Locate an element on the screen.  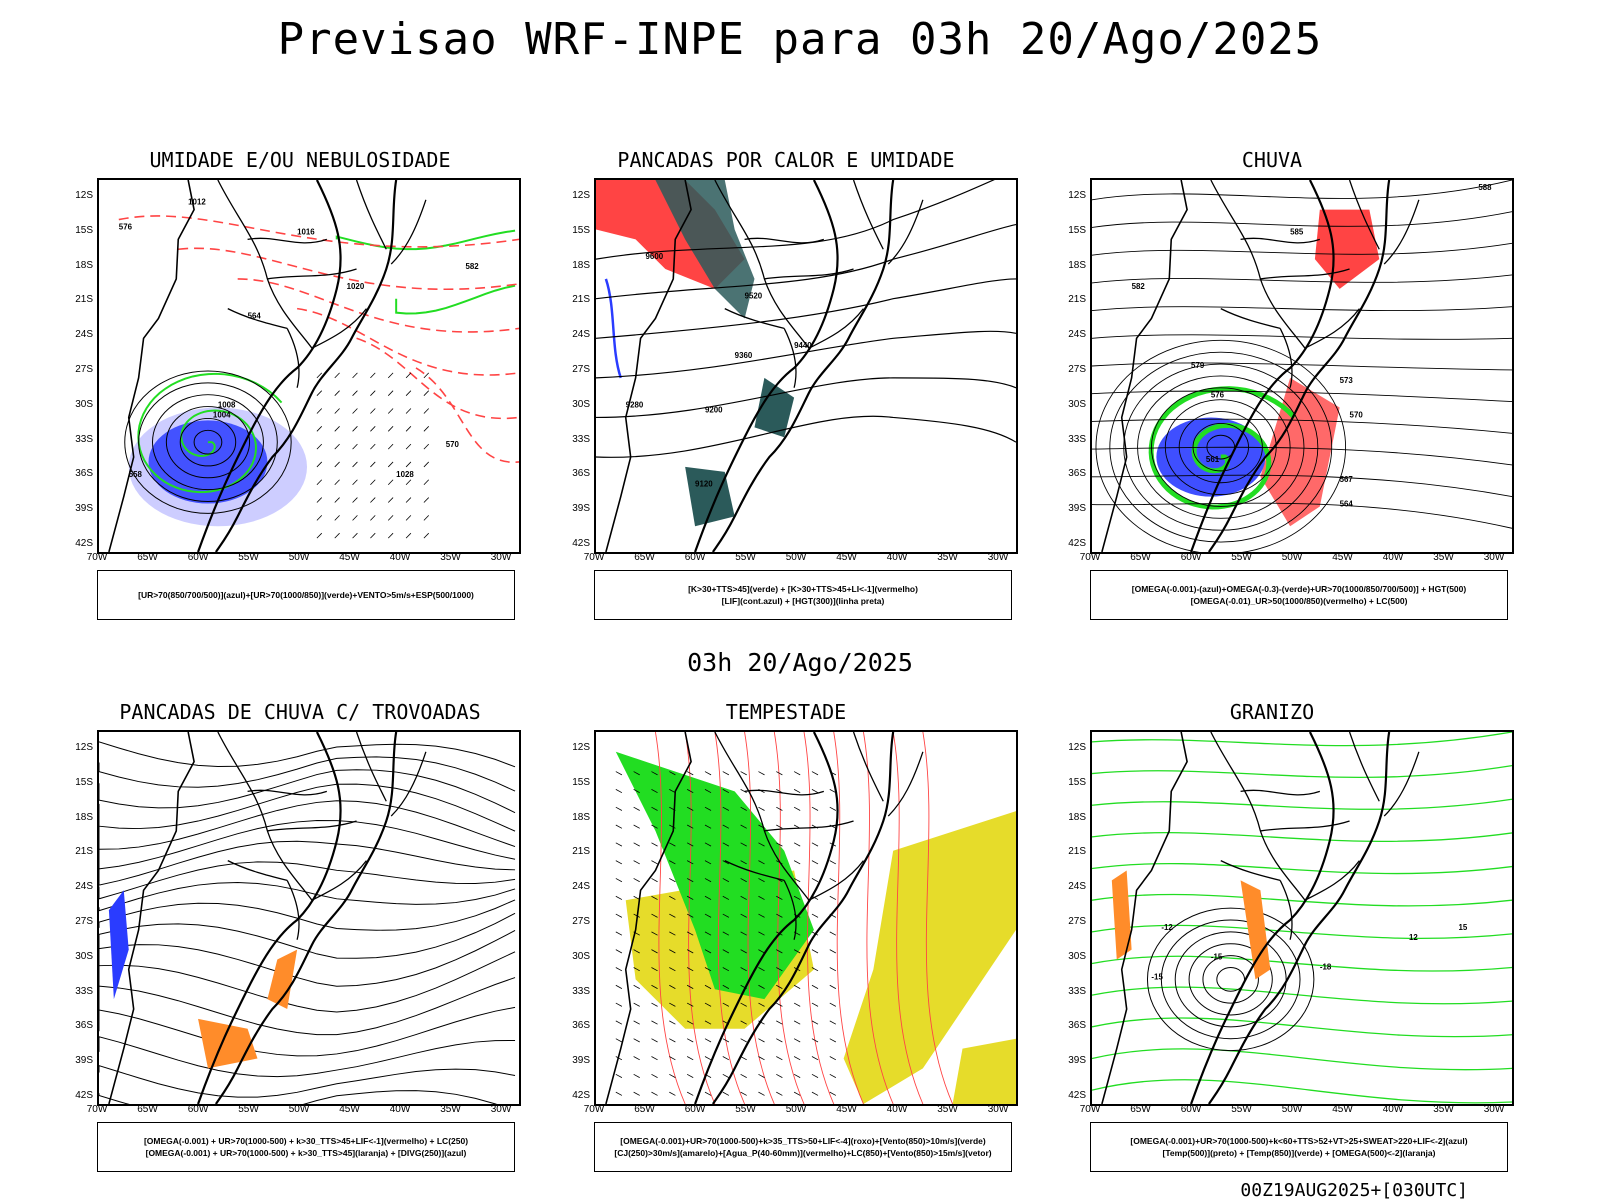
panel-title-tempestade: TEMPESTADE is located at coordinates (786, 712).